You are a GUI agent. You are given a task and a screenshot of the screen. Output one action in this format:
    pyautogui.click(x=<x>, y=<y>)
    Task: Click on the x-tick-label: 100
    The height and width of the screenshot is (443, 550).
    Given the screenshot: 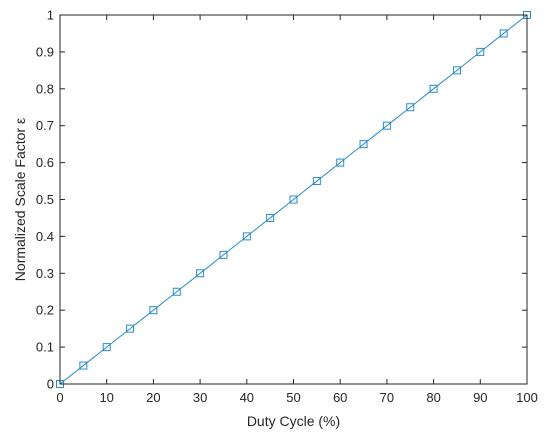 What is the action you would take?
    pyautogui.click(x=527, y=397)
    